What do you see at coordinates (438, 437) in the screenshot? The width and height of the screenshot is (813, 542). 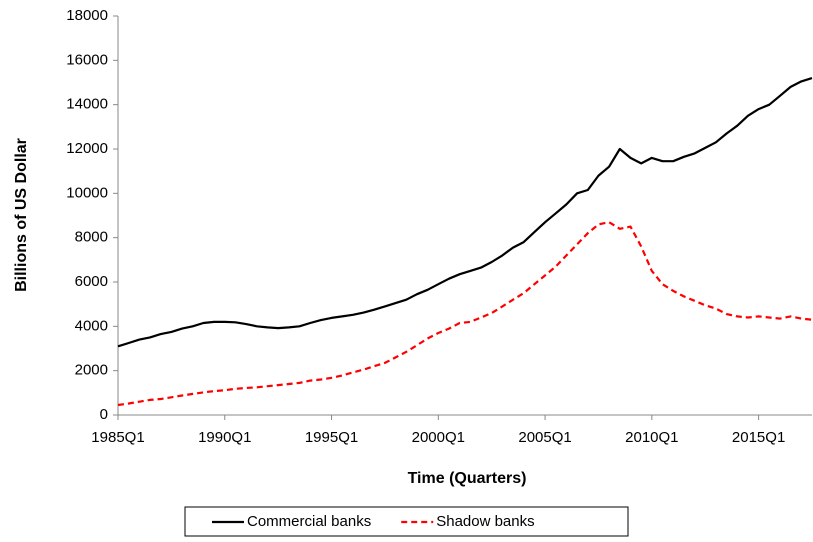 I see `x-tick-label: 2000Q1` at bounding box center [438, 437].